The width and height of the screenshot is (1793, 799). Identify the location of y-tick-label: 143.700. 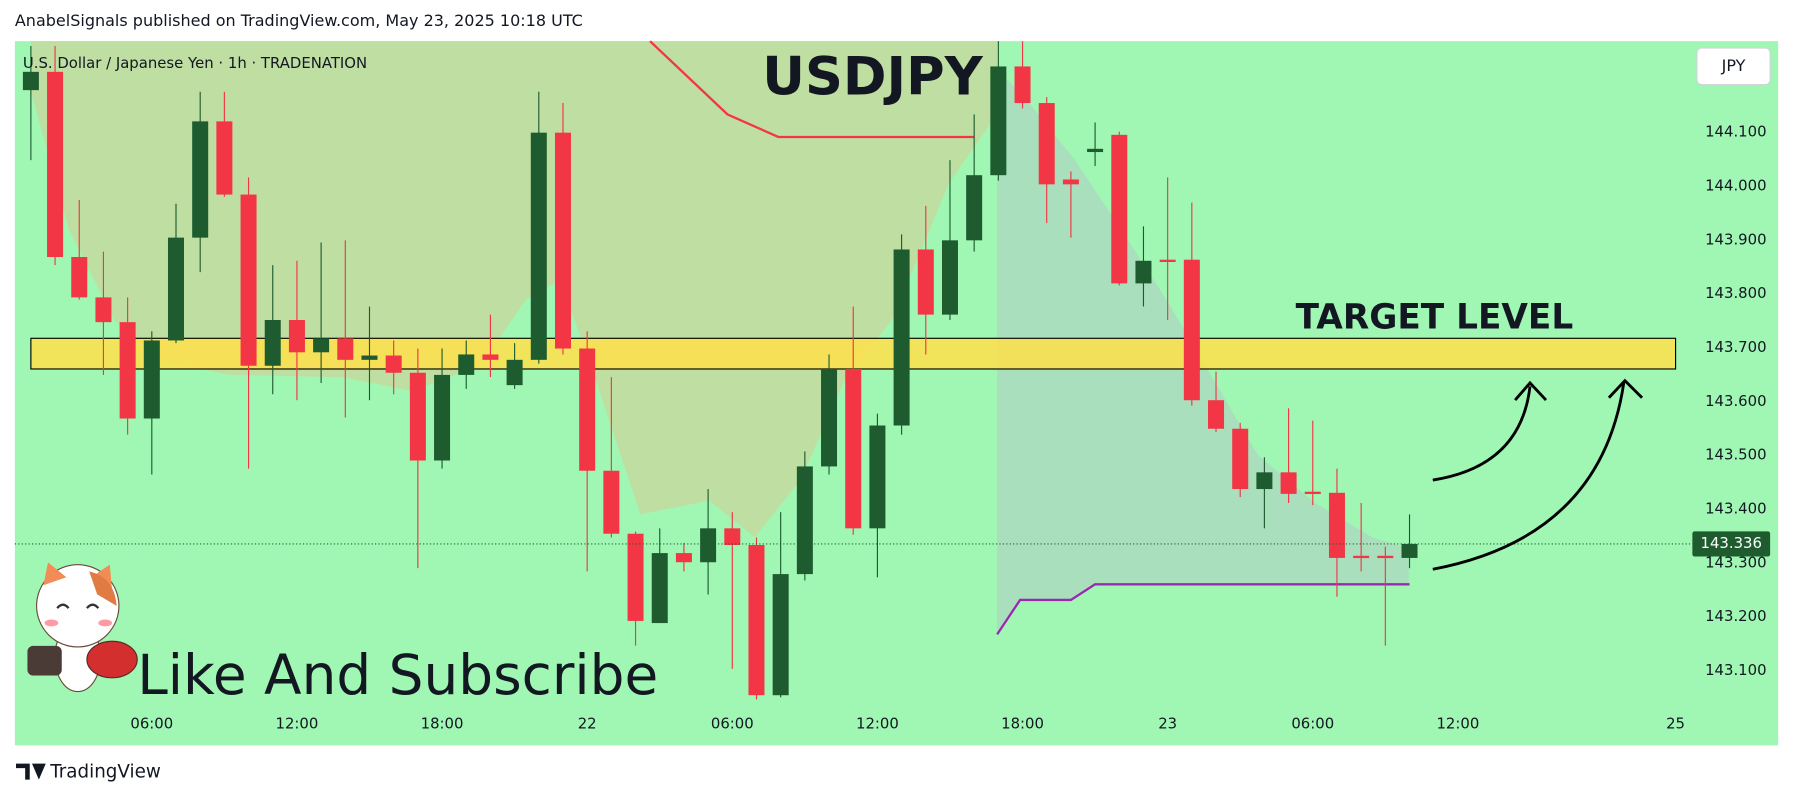
(1735, 347).